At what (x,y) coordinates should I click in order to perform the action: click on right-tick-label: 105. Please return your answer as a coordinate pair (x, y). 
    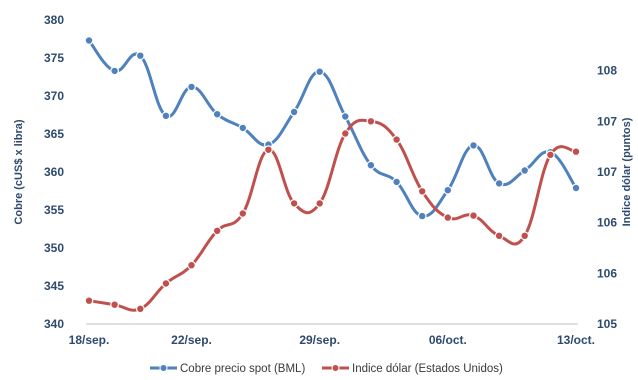
    Looking at the image, I should click on (607, 324).